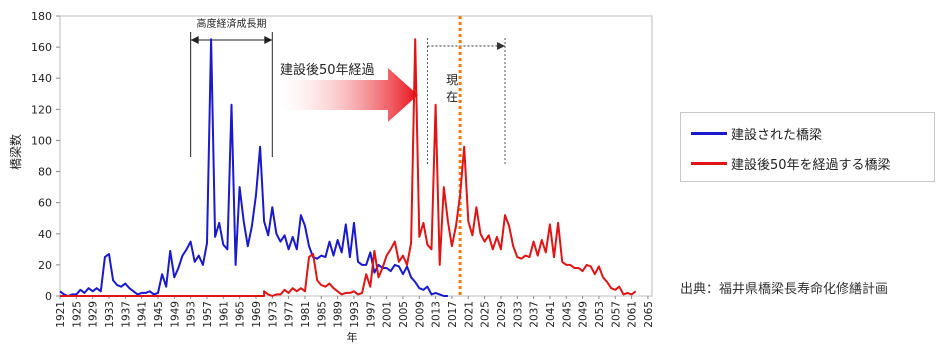  I want to click on x-tick-label: 2029, so click(502, 314).